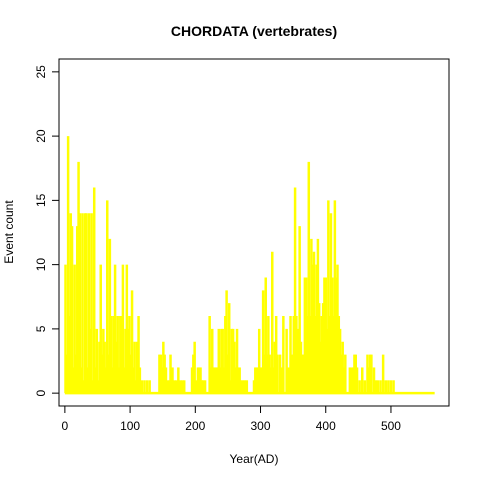 The width and height of the screenshot is (480, 480). Describe the element at coordinates (41, 265) in the screenshot. I see `y-tick-label-10: 10` at that location.